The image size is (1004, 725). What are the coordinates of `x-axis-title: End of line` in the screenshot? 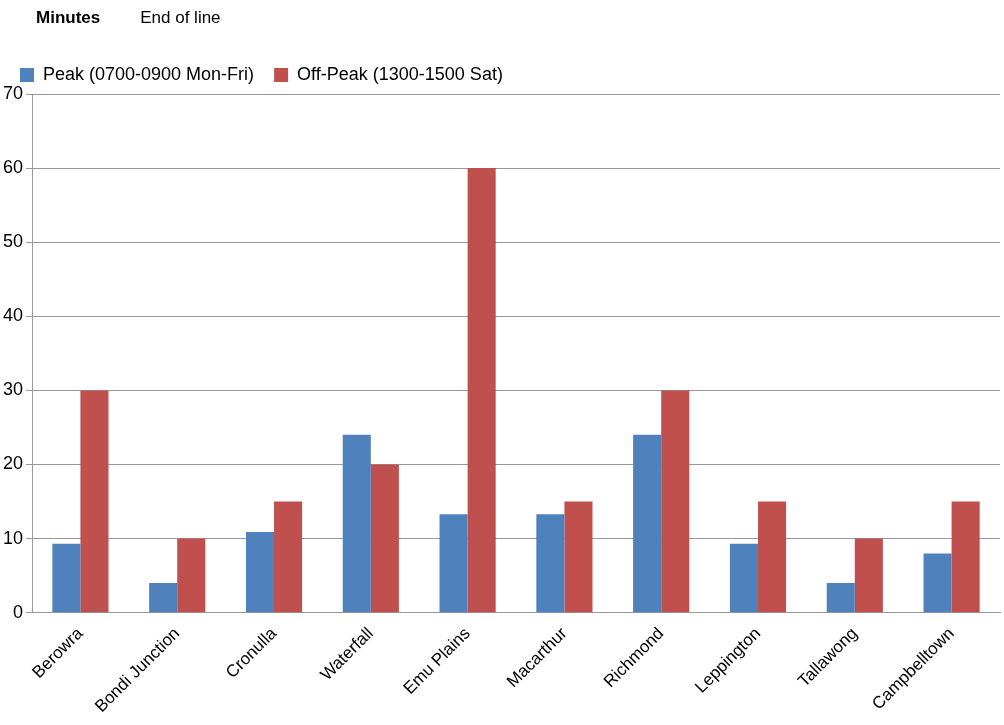 It's located at (180, 17).